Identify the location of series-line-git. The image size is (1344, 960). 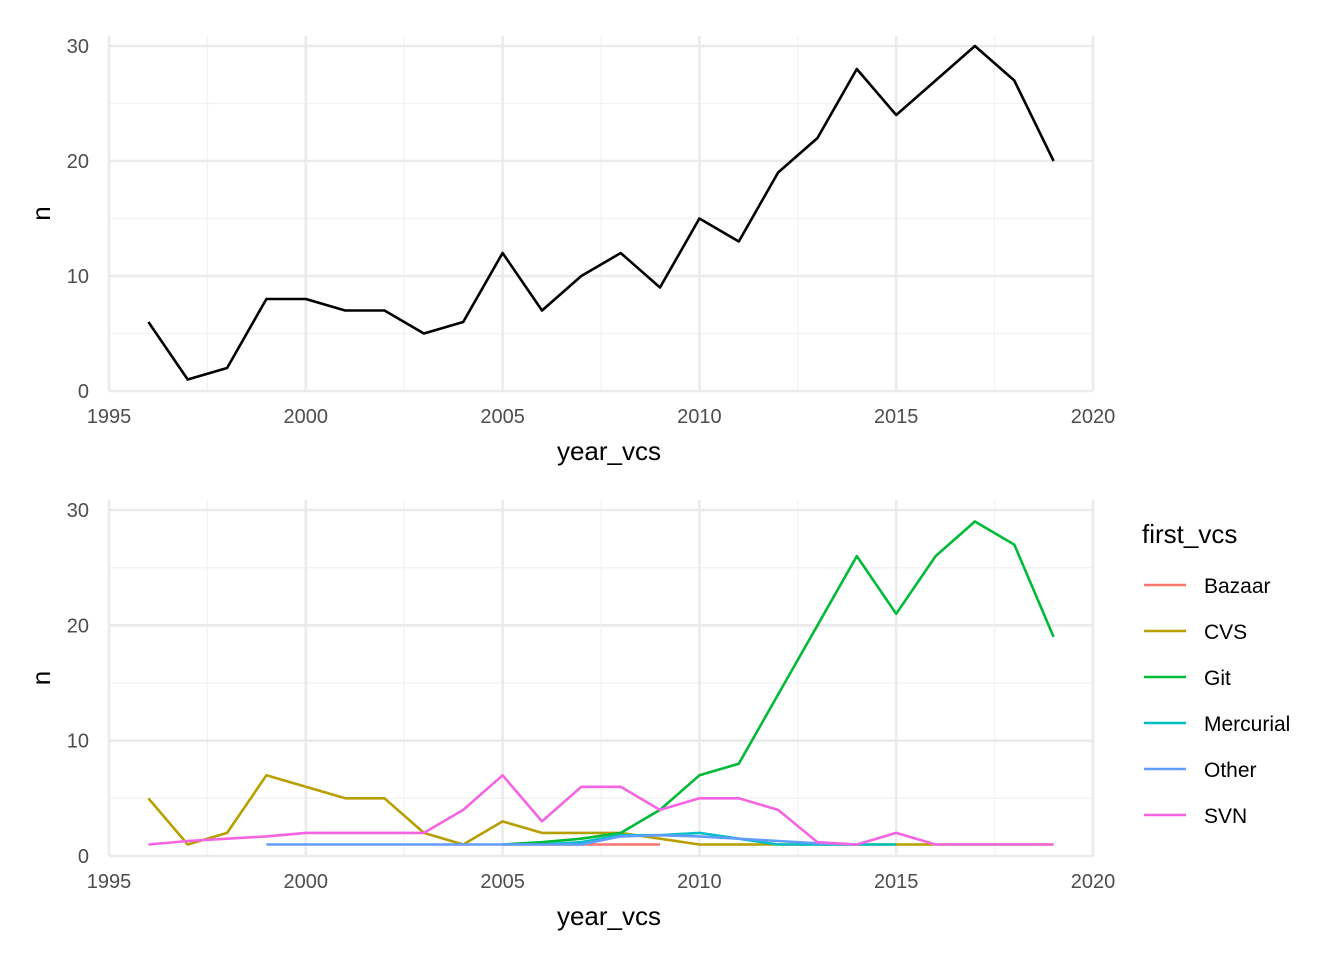
(778, 683).